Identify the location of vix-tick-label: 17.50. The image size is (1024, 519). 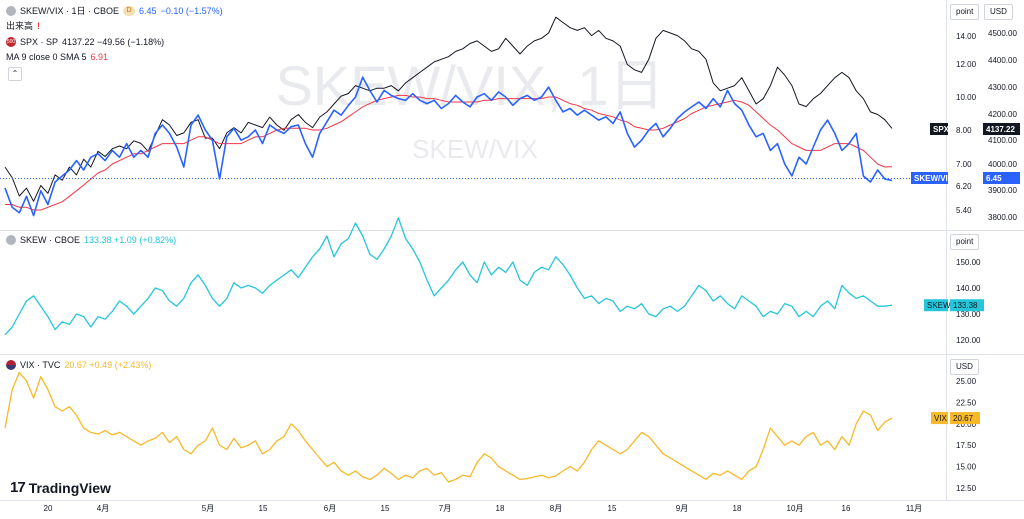
(966, 445).